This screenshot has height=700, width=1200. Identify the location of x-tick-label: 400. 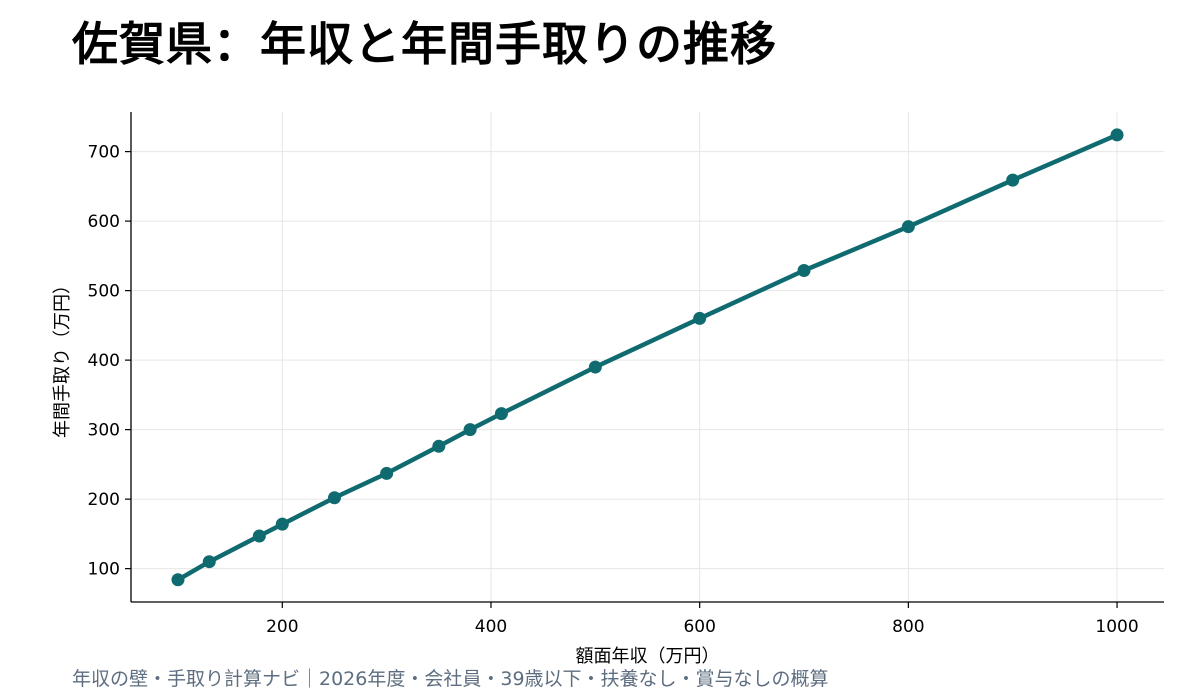
(491, 627).